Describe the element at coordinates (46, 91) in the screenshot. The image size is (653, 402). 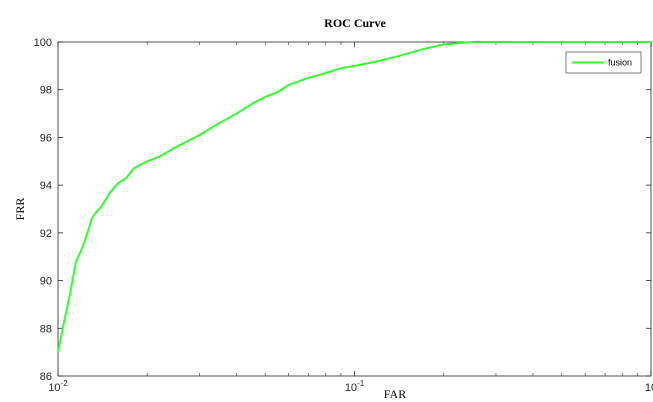
I see `y-tick-label: 98` at that location.